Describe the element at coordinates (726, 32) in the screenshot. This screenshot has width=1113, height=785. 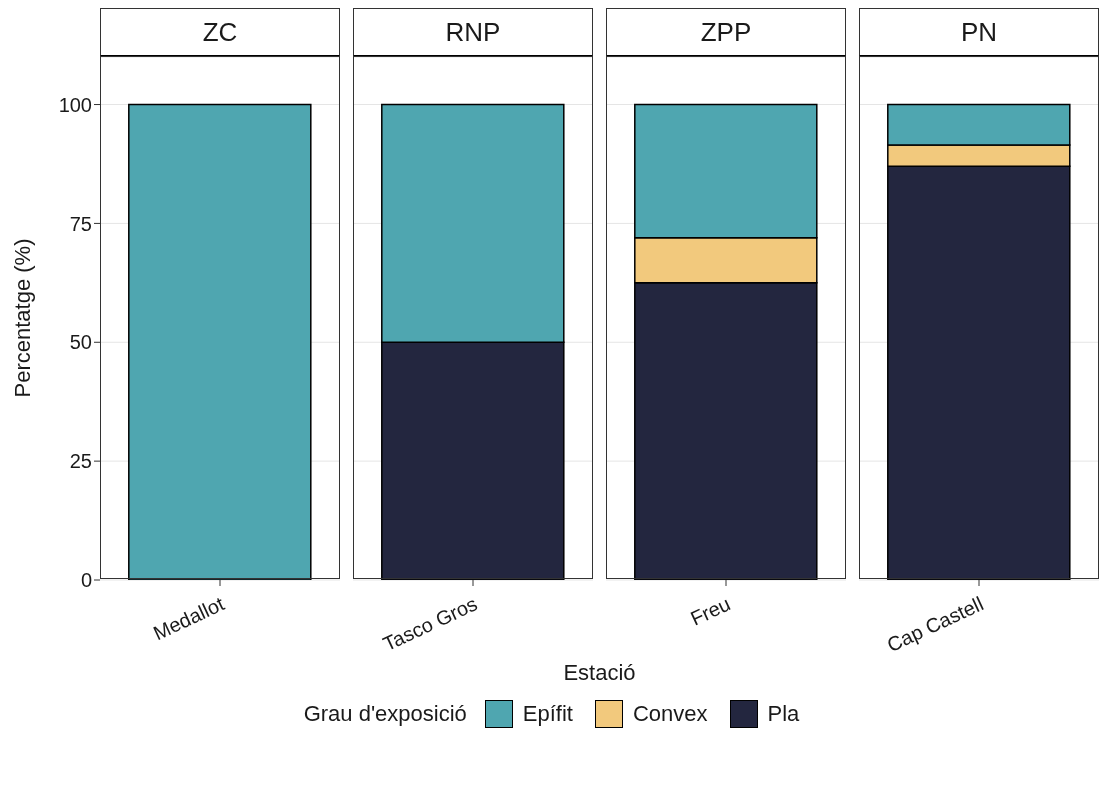
I see `chart-title: ZPP` at that location.